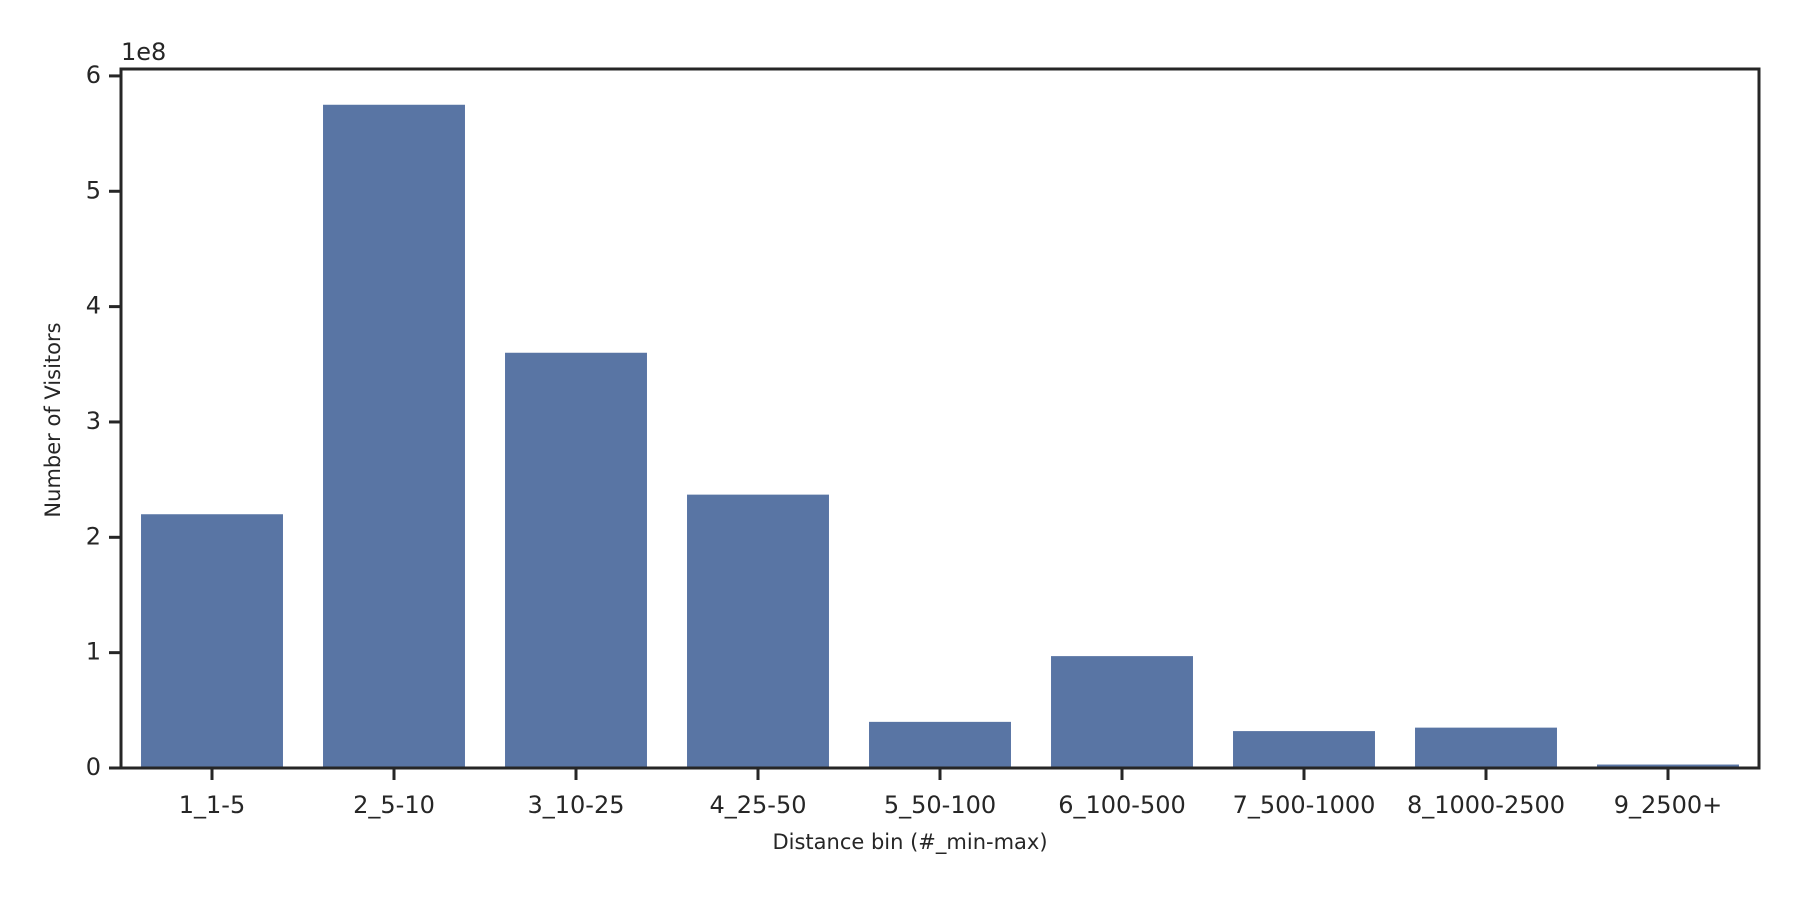 The width and height of the screenshot is (1800, 900). What do you see at coordinates (53, 419) in the screenshot?
I see `y-axis-label: Number of Visitors` at bounding box center [53, 419].